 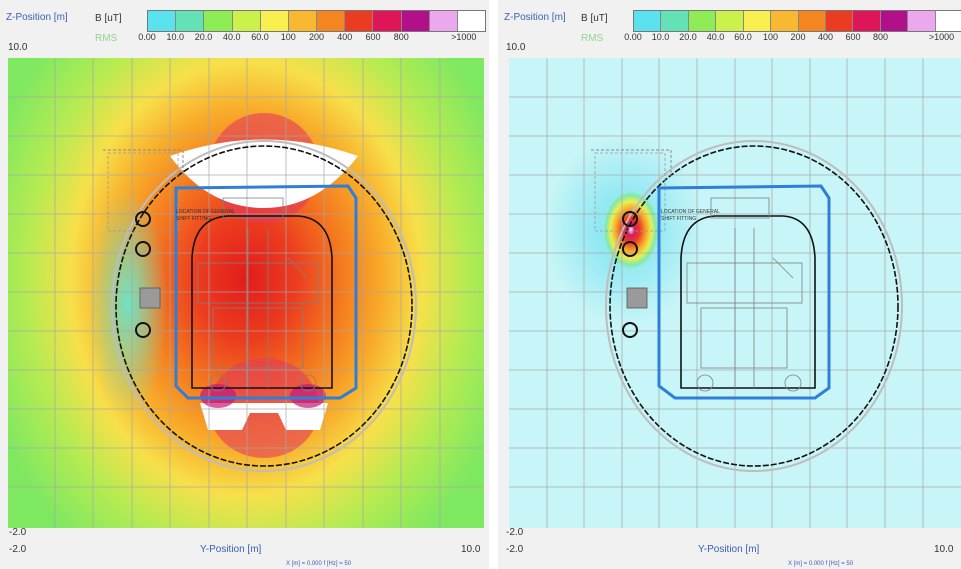 I want to click on panel-divider, so click(x=493, y=284).